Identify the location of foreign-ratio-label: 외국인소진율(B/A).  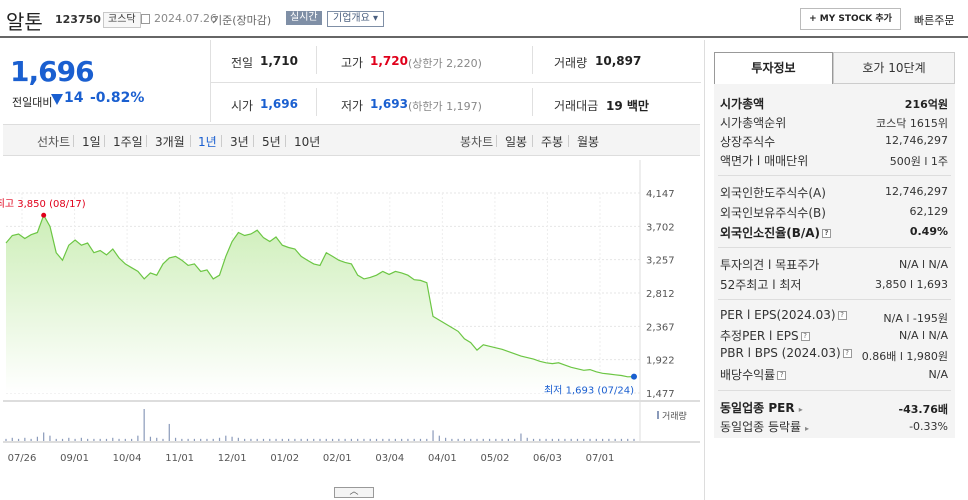
(770, 233).